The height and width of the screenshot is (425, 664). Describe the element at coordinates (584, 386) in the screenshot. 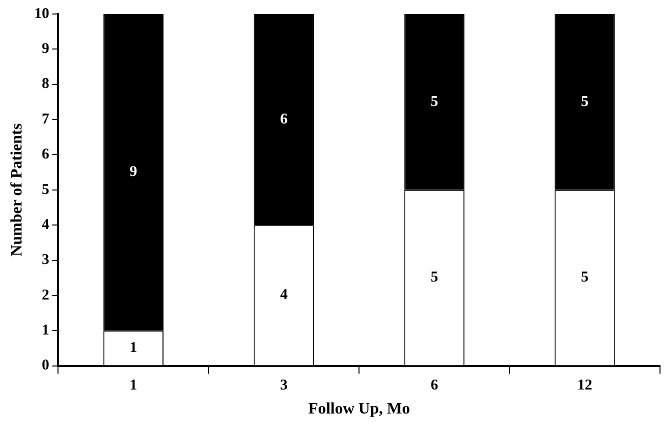

I see `x-tick-label: 12` at that location.